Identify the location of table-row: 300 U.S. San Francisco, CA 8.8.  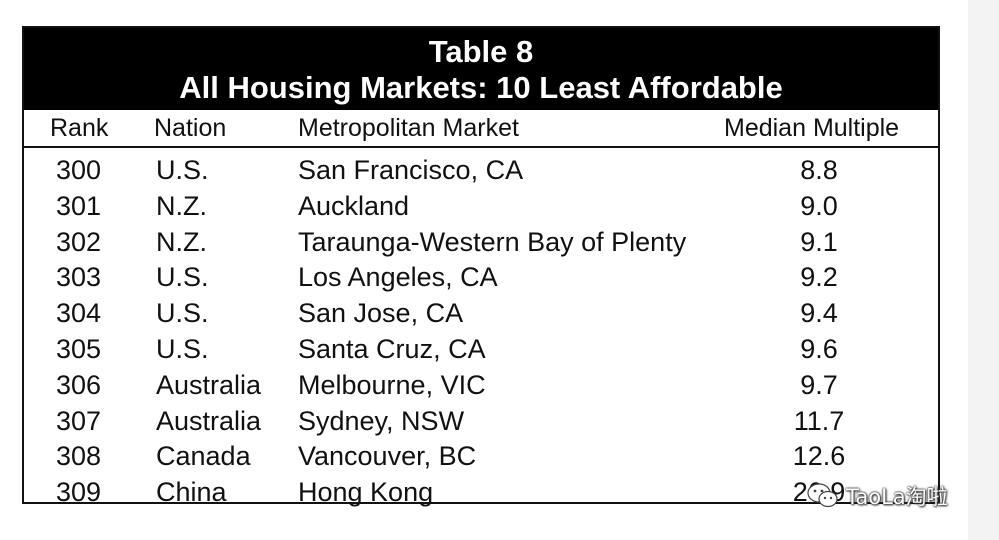
(481, 170).